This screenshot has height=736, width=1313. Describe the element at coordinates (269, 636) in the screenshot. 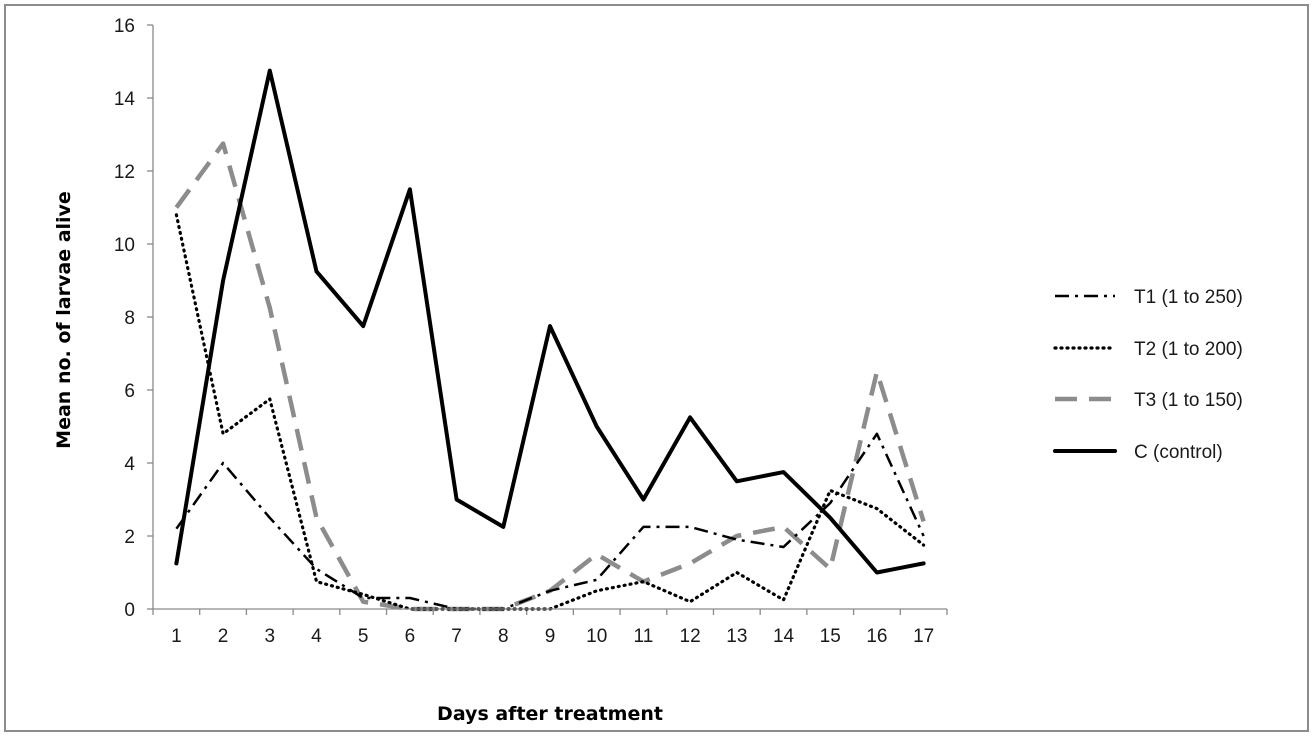

I see `x-tick-label: 3` at that location.